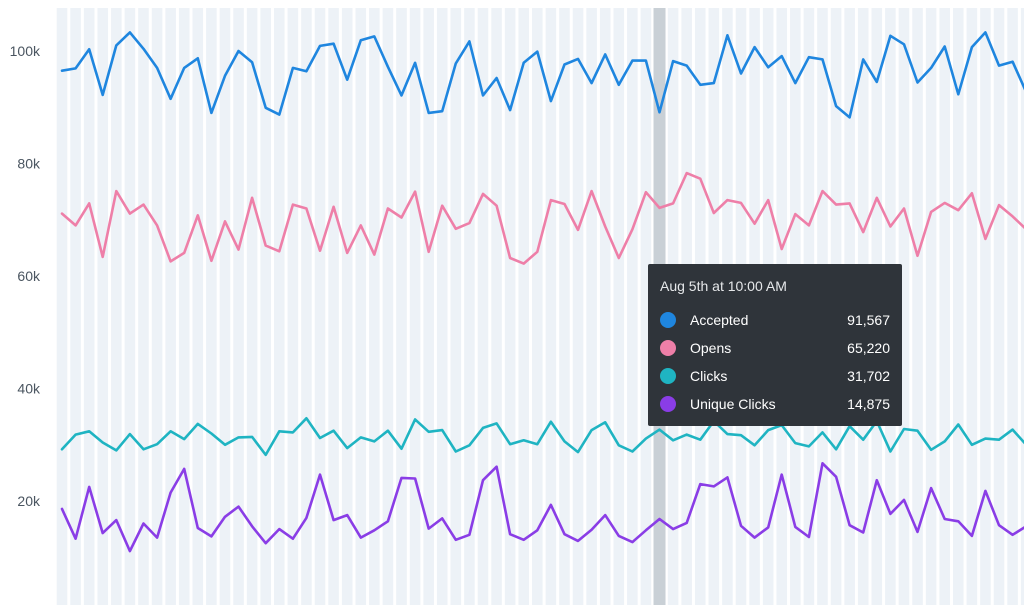 The width and height of the screenshot is (1024, 605). I want to click on tooltip-row-clicks: Clicks 31,702, so click(775, 376).